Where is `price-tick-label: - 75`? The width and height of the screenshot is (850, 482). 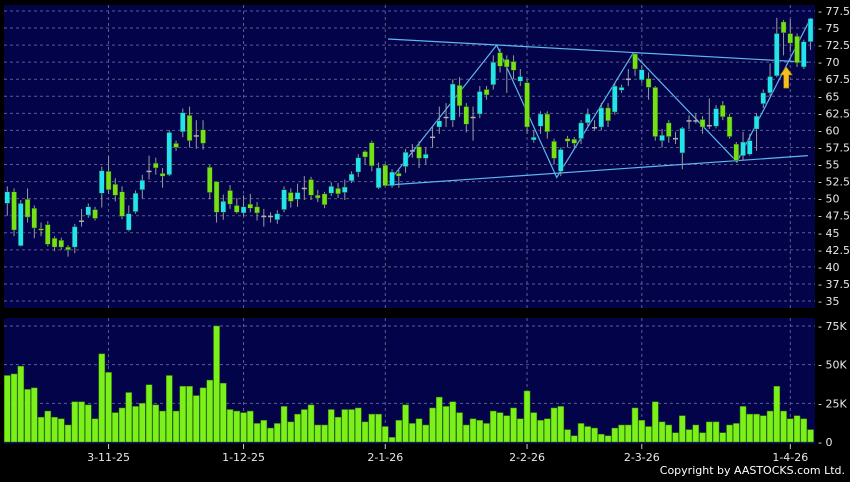 price-tick-label: - 75 is located at coordinates (828, 28).